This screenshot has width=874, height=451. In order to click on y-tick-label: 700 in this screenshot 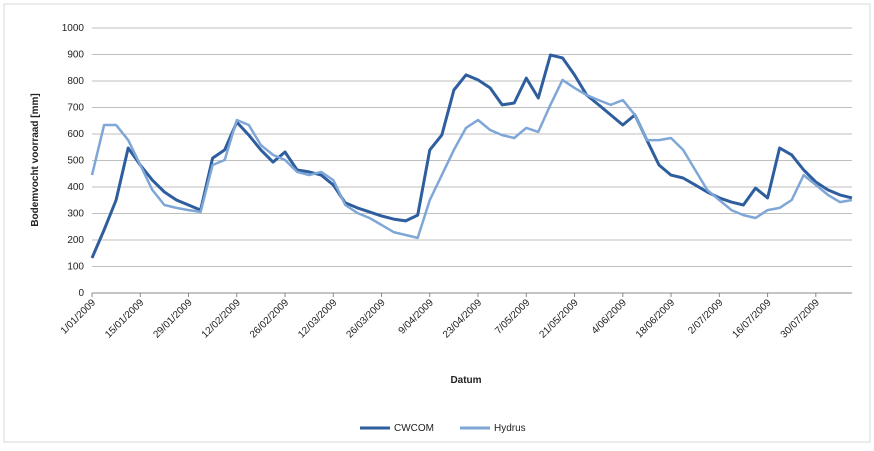, I will do `click(75, 108)`.